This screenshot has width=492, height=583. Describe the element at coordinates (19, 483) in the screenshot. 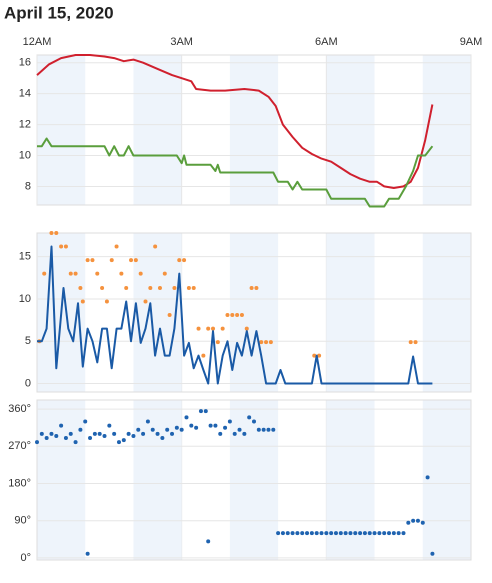

I see `y-tick-label: 180°` at that location.